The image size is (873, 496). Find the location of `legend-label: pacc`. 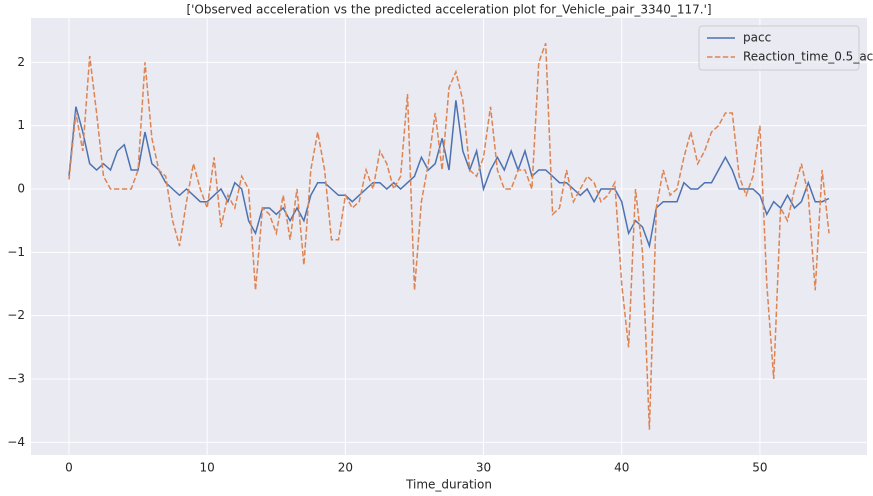

legend-label: pacc is located at coordinates (757, 38).